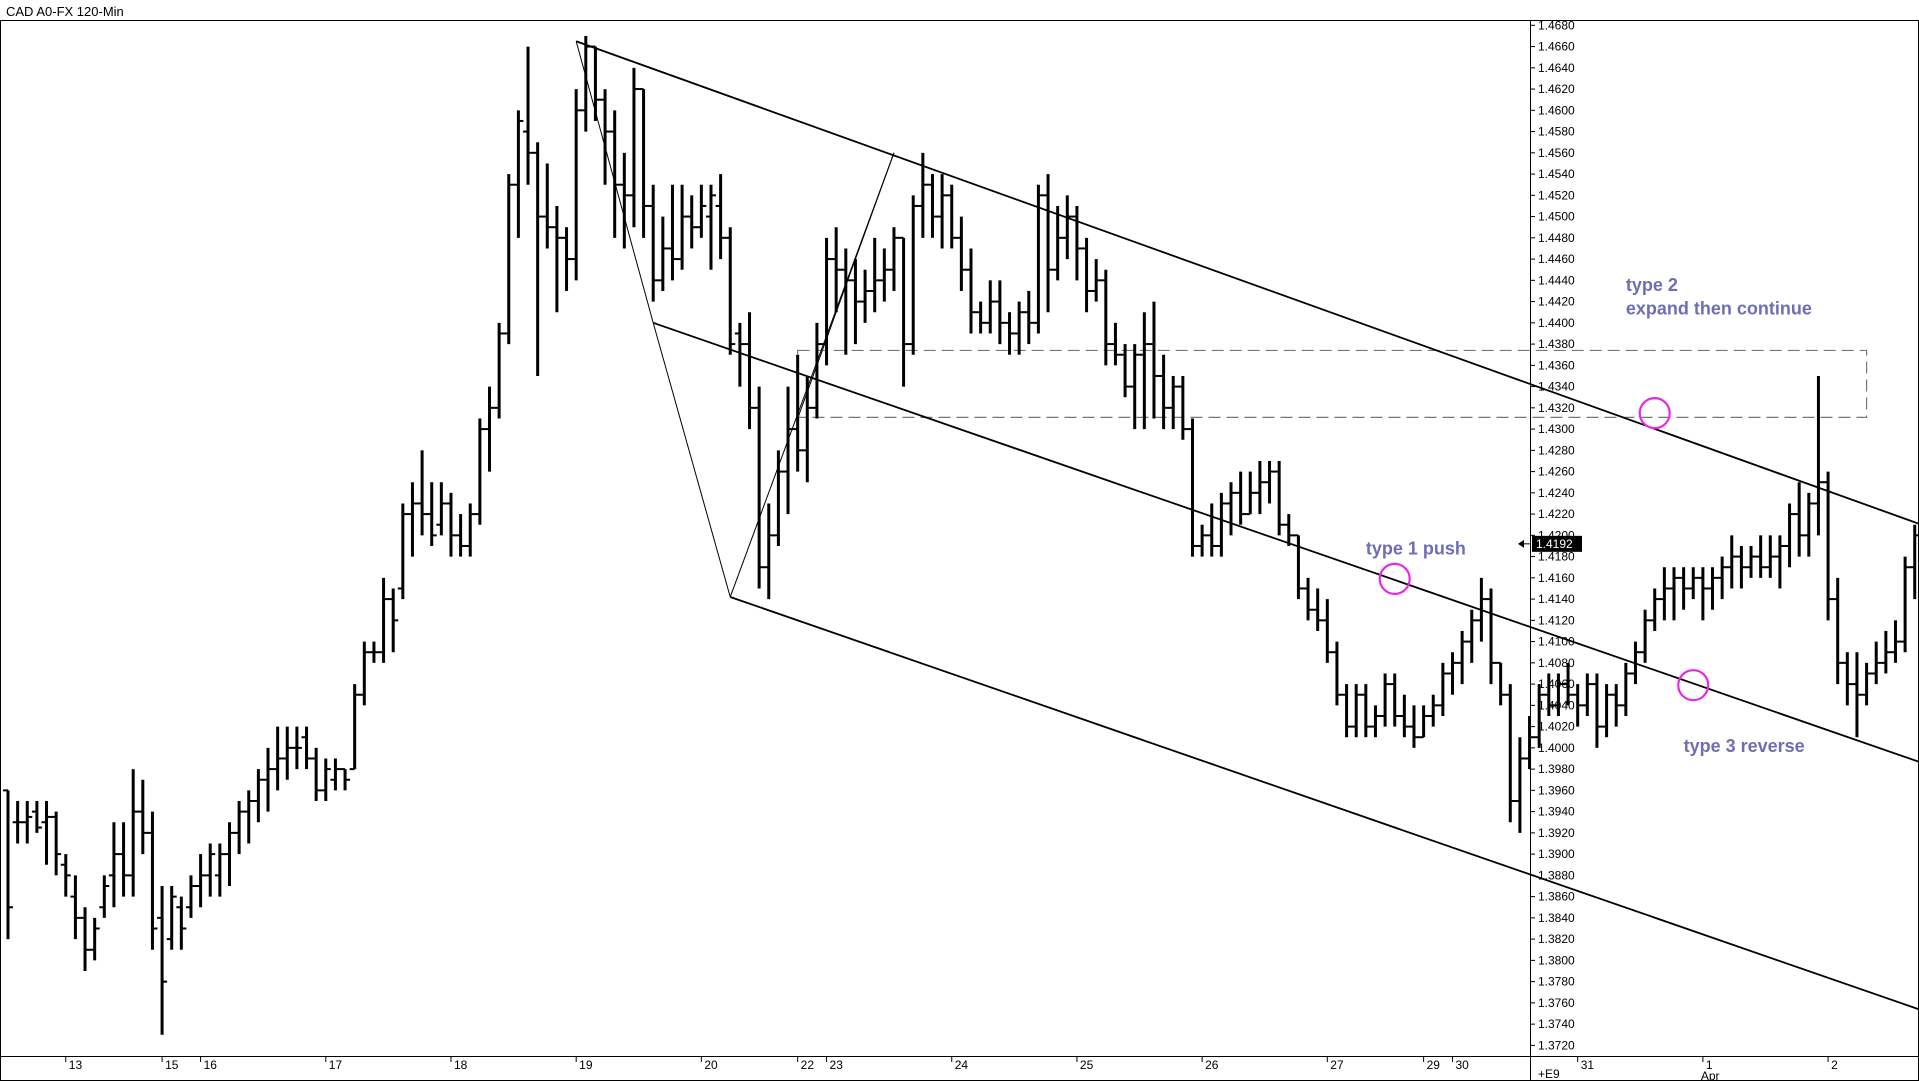 The width and height of the screenshot is (1919, 1081). Describe the element at coordinates (172, 1065) in the screenshot. I see `time-tick-label: 15` at that location.